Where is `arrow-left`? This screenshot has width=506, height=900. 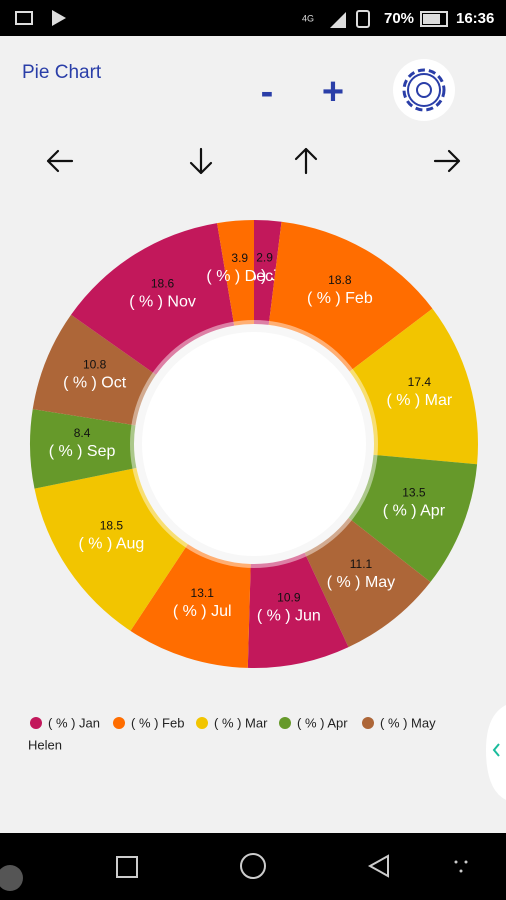 arrow-left is located at coordinates (60, 161).